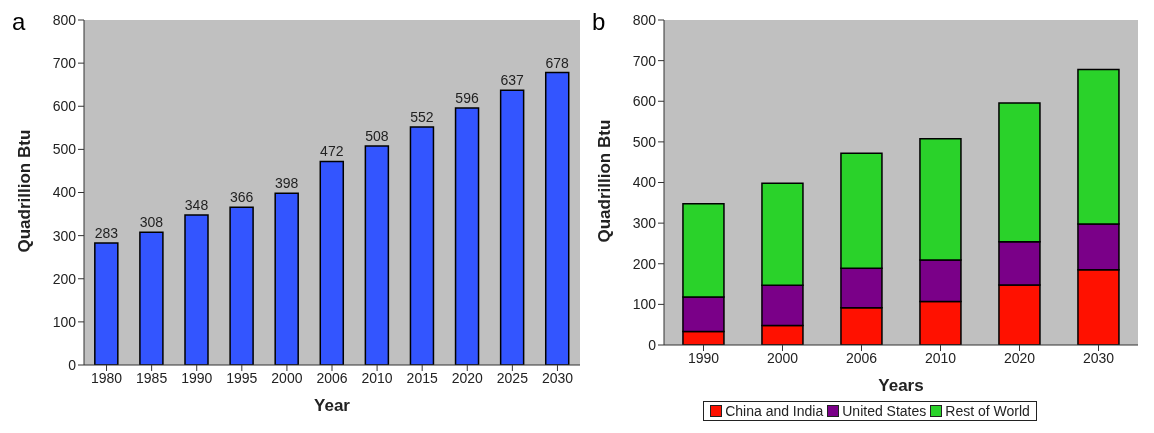  Describe the element at coordinates (152, 377) in the screenshot. I see `x-tick-label: 1985` at that location.